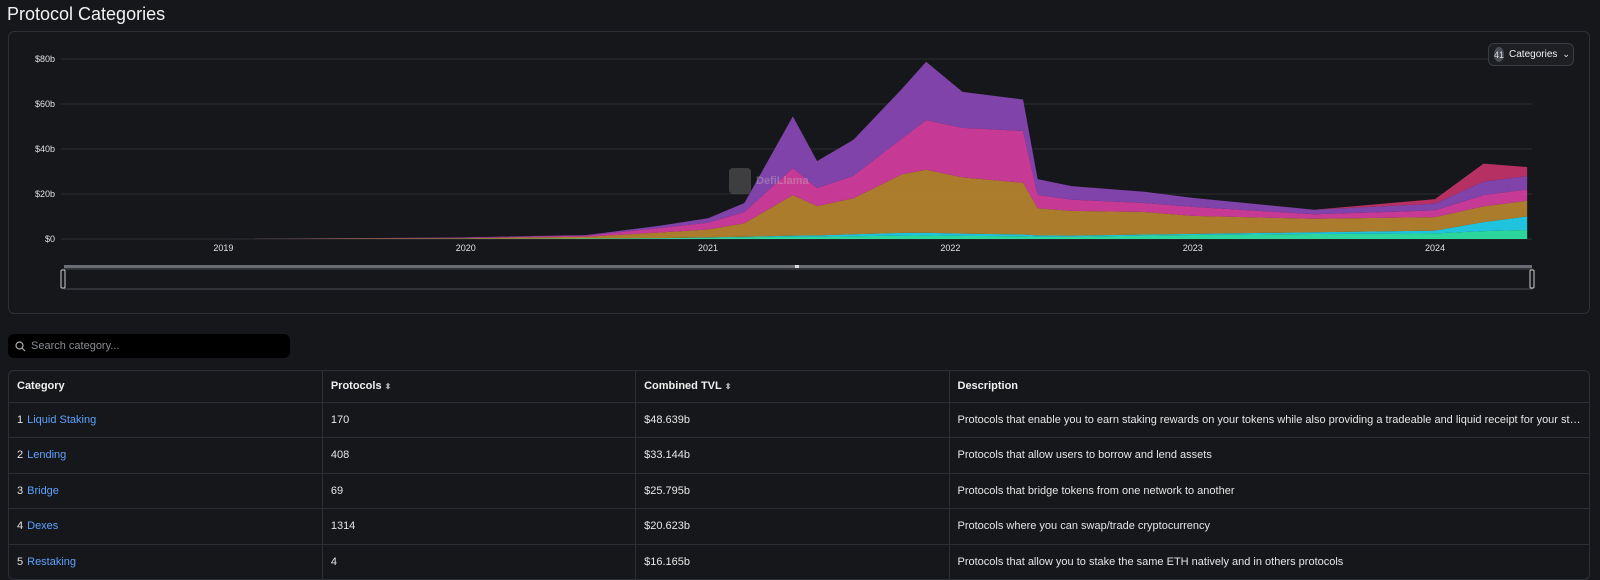 This screenshot has width=1600, height=580. Describe the element at coordinates (792, 526) in the screenshot. I see `combined-tvl: $20.623b` at that location.